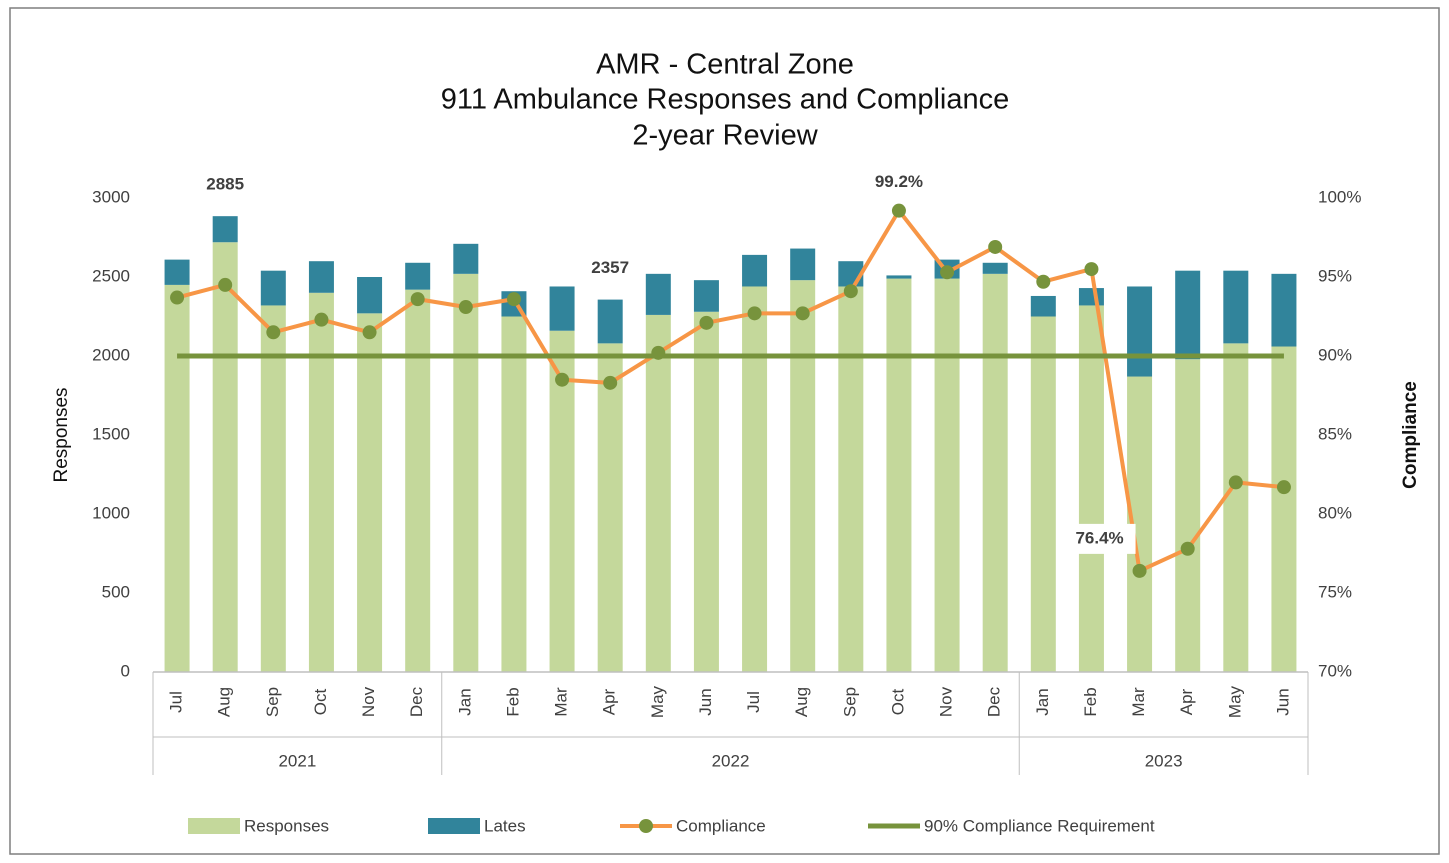  Describe the element at coordinates (721, 825) in the screenshot. I see `legend-label: Compliance` at that location.